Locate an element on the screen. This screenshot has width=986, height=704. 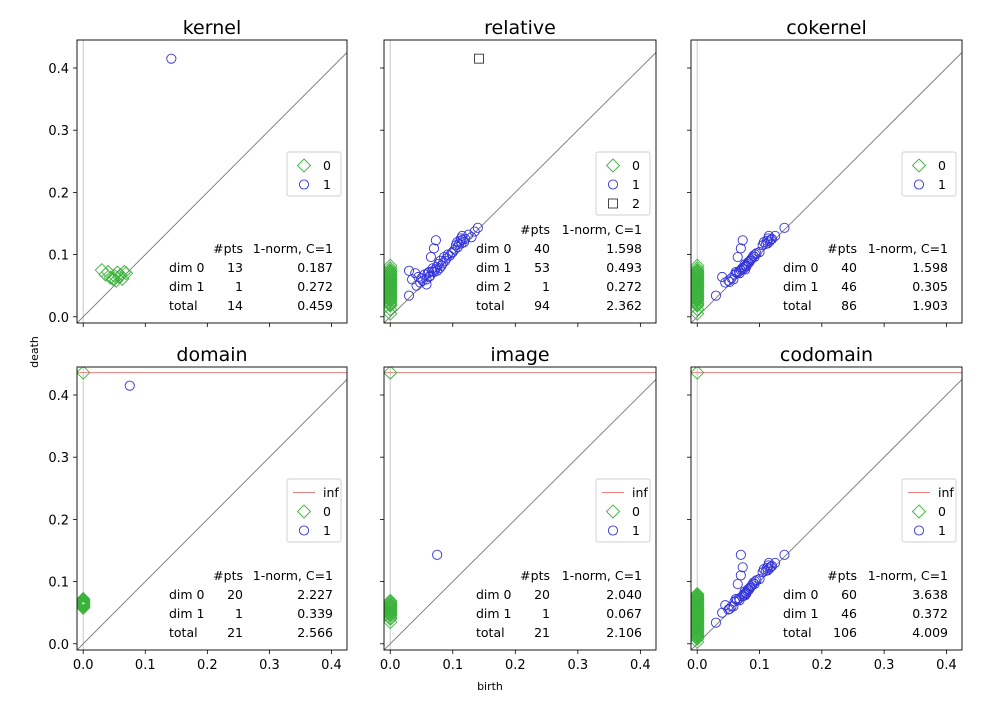
stats-row-count: 1 is located at coordinates (239, 613).